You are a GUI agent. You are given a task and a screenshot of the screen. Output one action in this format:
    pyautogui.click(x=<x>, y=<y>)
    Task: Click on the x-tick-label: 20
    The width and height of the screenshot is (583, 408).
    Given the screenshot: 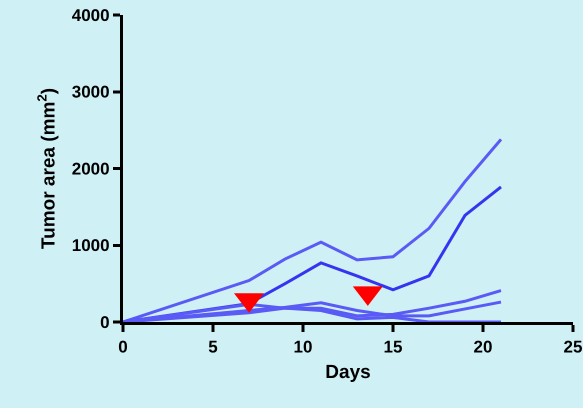 What is the action you would take?
    pyautogui.click(x=483, y=346)
    